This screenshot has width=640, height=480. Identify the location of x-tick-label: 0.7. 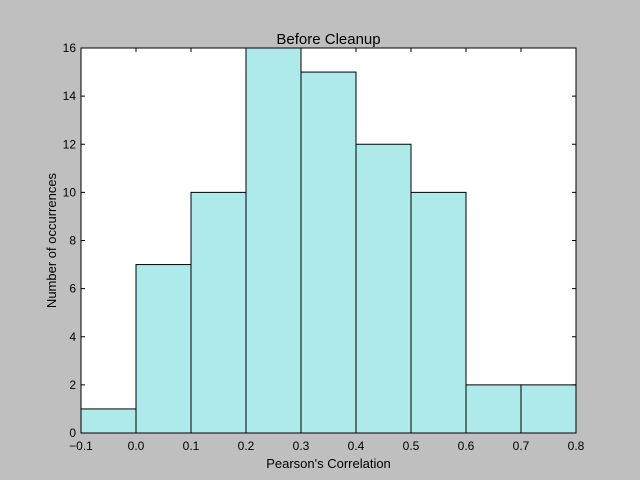
(521, 446).